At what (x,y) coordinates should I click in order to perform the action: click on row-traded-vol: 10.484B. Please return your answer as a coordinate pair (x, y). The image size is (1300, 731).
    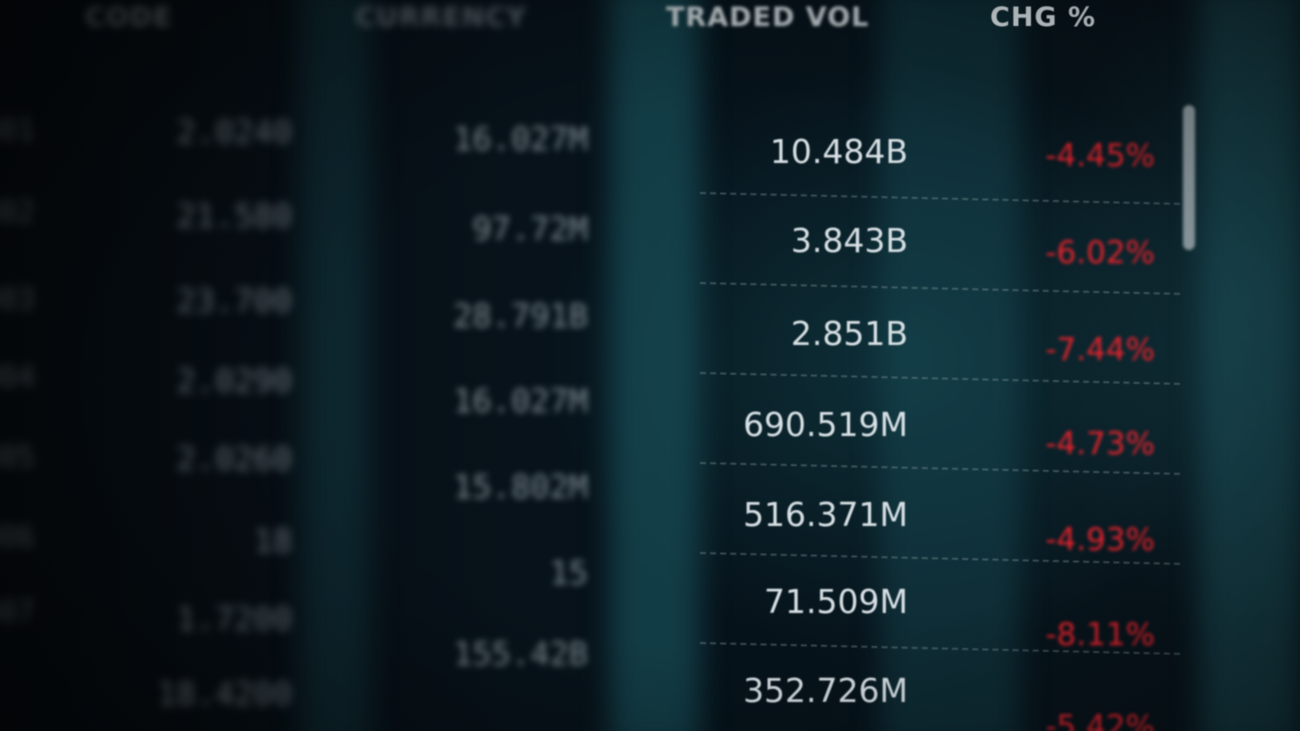
    Looking at the image, I should click on (838, 151).